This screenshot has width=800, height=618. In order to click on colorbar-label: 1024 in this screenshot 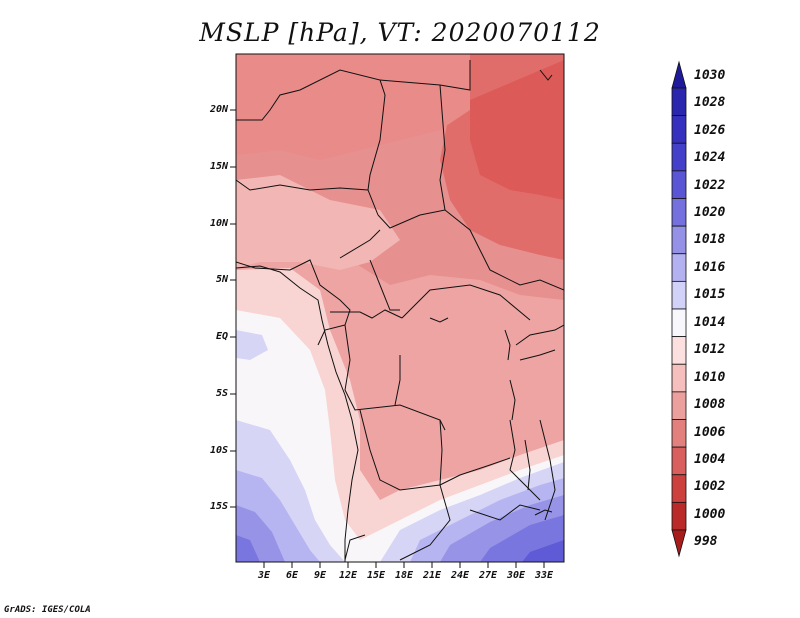, I will do `click(710, 158)`.